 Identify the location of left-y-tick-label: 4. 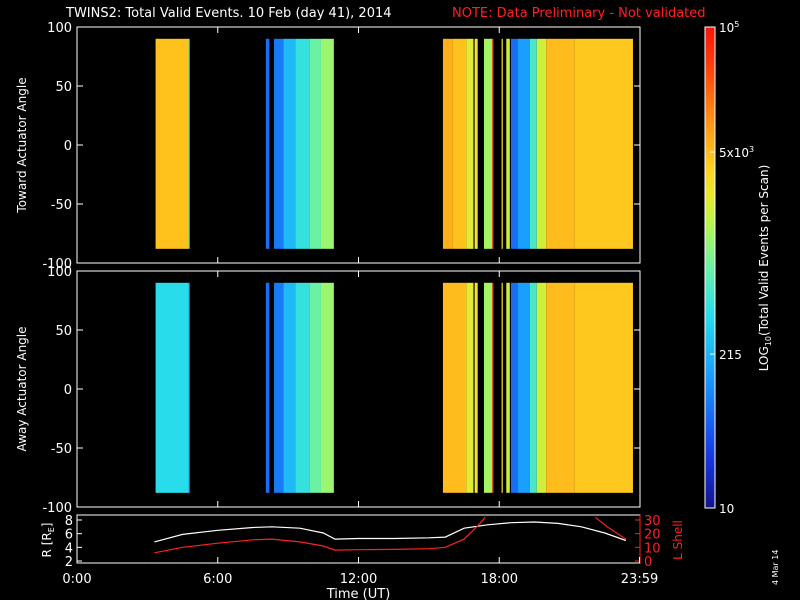
(69, 548).